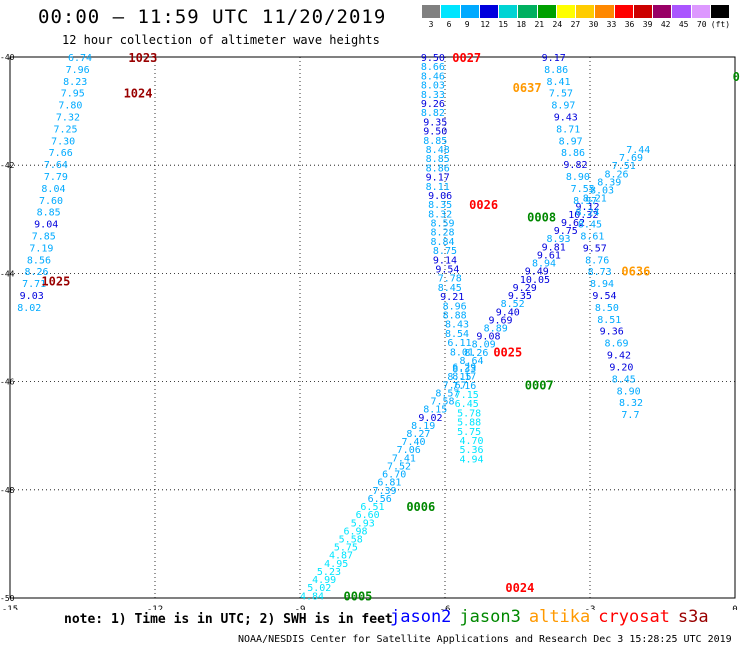 This screenshot has width=740, height=650. Describe the element at coordinates (32, 296) in the screenshot. I see `wave-height-value: 9.03` at that location.